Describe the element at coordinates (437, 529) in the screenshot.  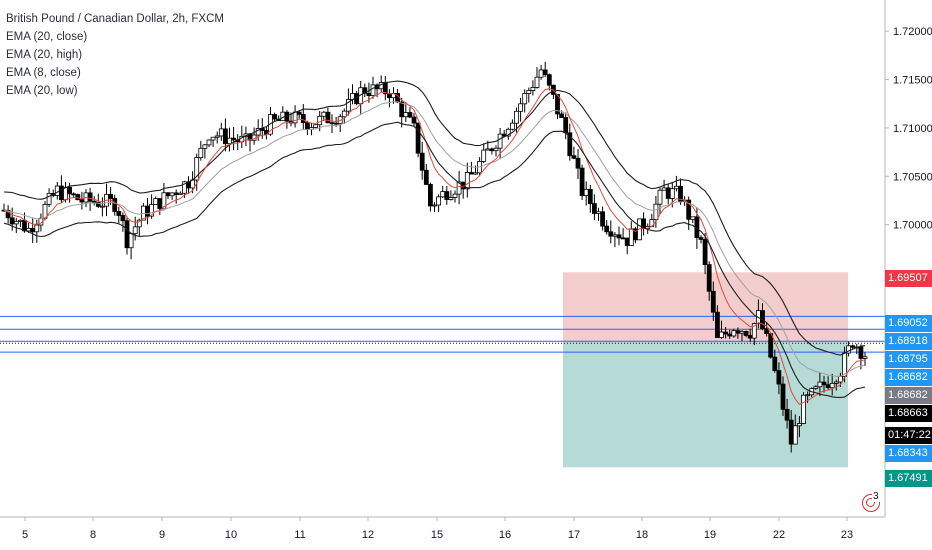
I see `time-axis: 5 8 9 10 11 12 15 16 17 18 19 22 23` at that location.